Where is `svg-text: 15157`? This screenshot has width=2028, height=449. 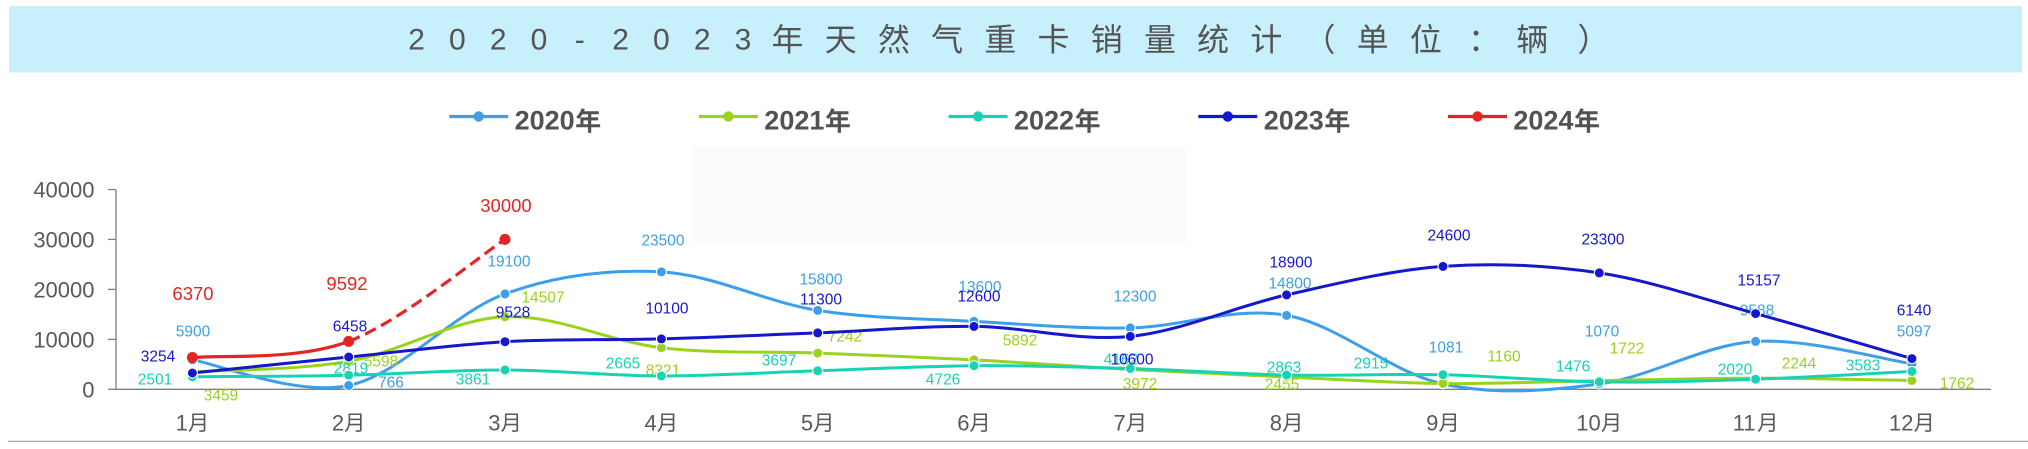 svg-text: 15157 is located at coordinates (1758, 281).